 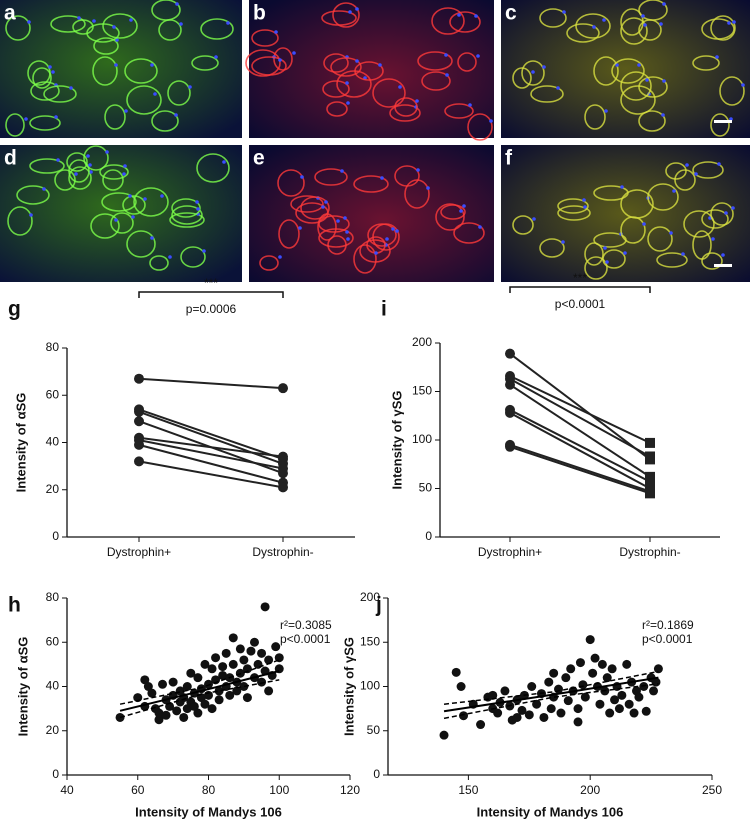 What do you see at coordinates (279, 790) in the screenshot?
I see `x-tick-label: 100` at bounding box center [279, 790].